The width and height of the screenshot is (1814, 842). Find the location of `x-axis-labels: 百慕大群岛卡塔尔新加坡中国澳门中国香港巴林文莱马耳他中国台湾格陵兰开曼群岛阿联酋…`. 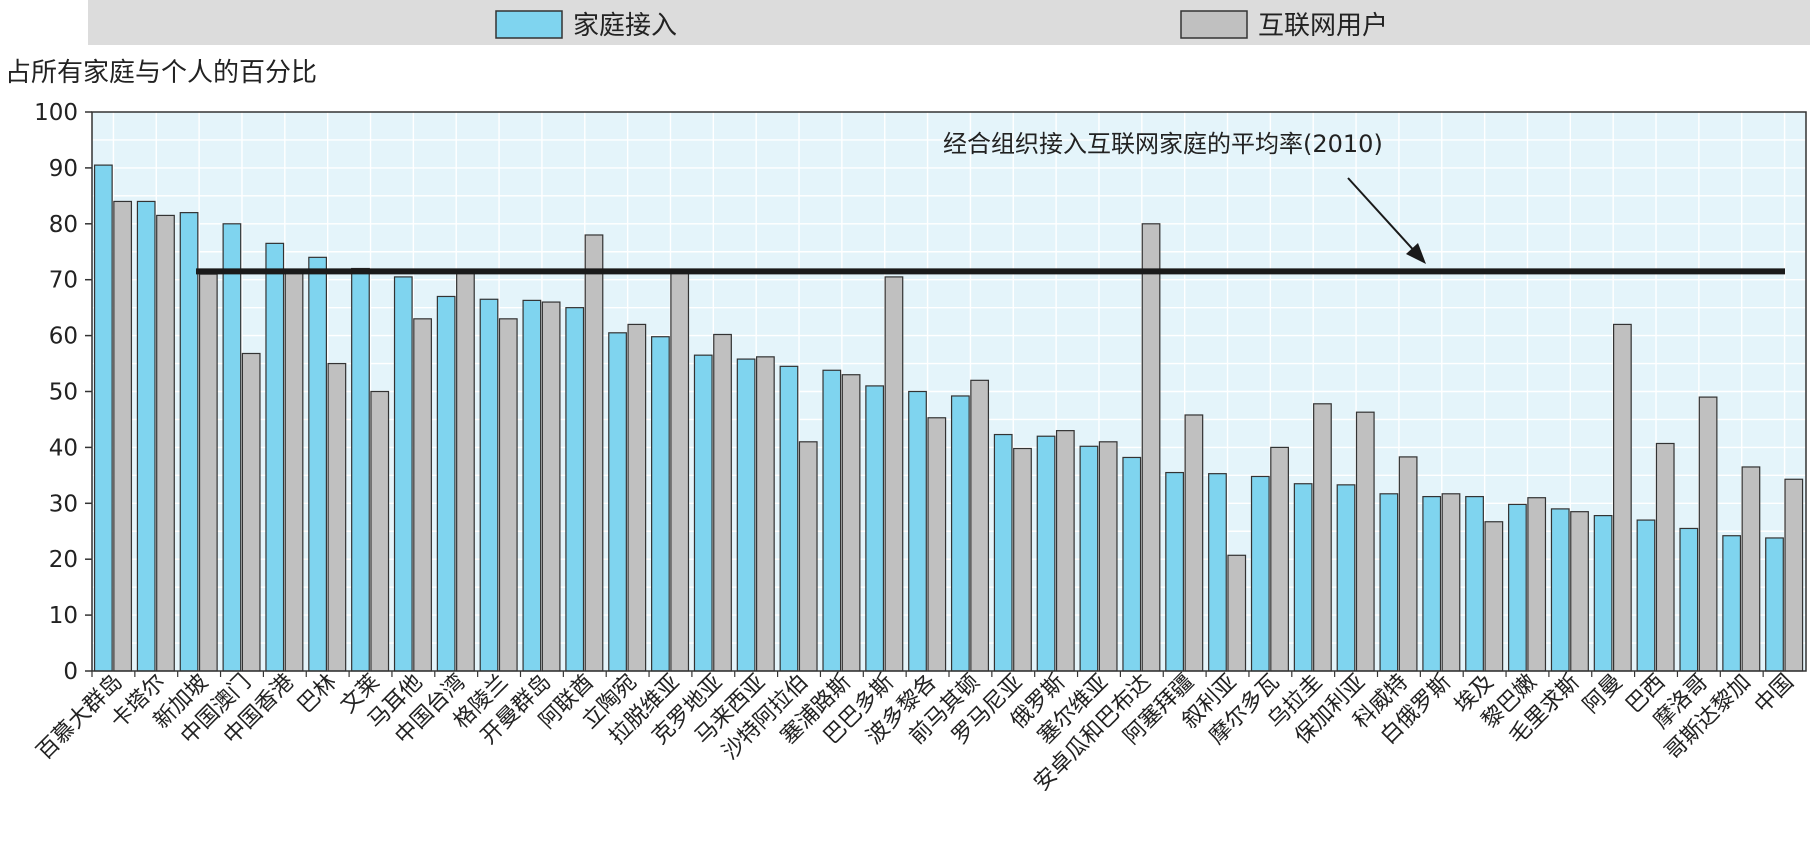

x-axis-labels: 百慕大群岛卡塔尔新加坡中国澳门中国香港巴林文莱马耳他中国台湾格陵兰开曼群岛阿联酋… is located at coordinates (915, 733).